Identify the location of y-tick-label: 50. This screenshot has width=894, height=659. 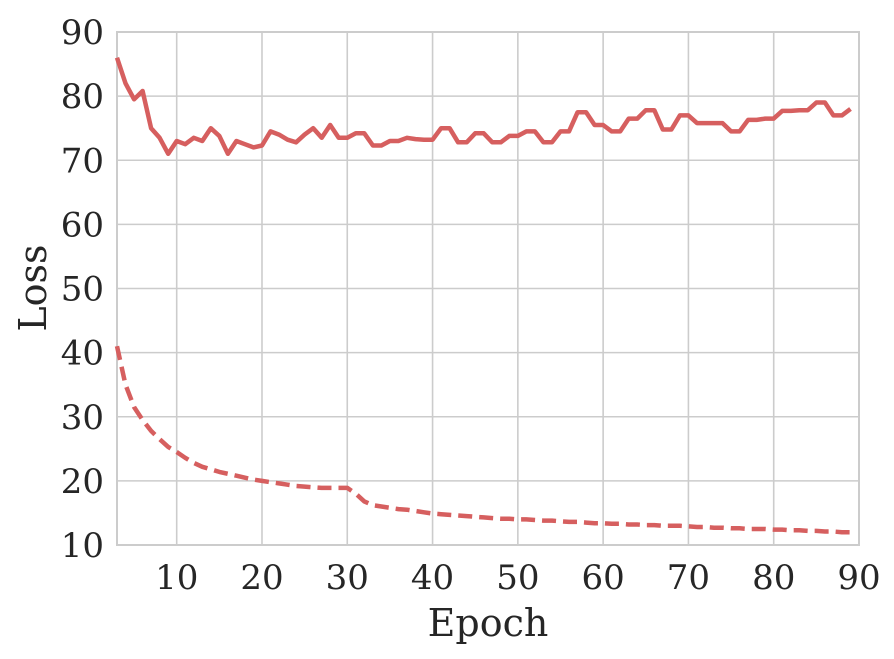
(82, 290).